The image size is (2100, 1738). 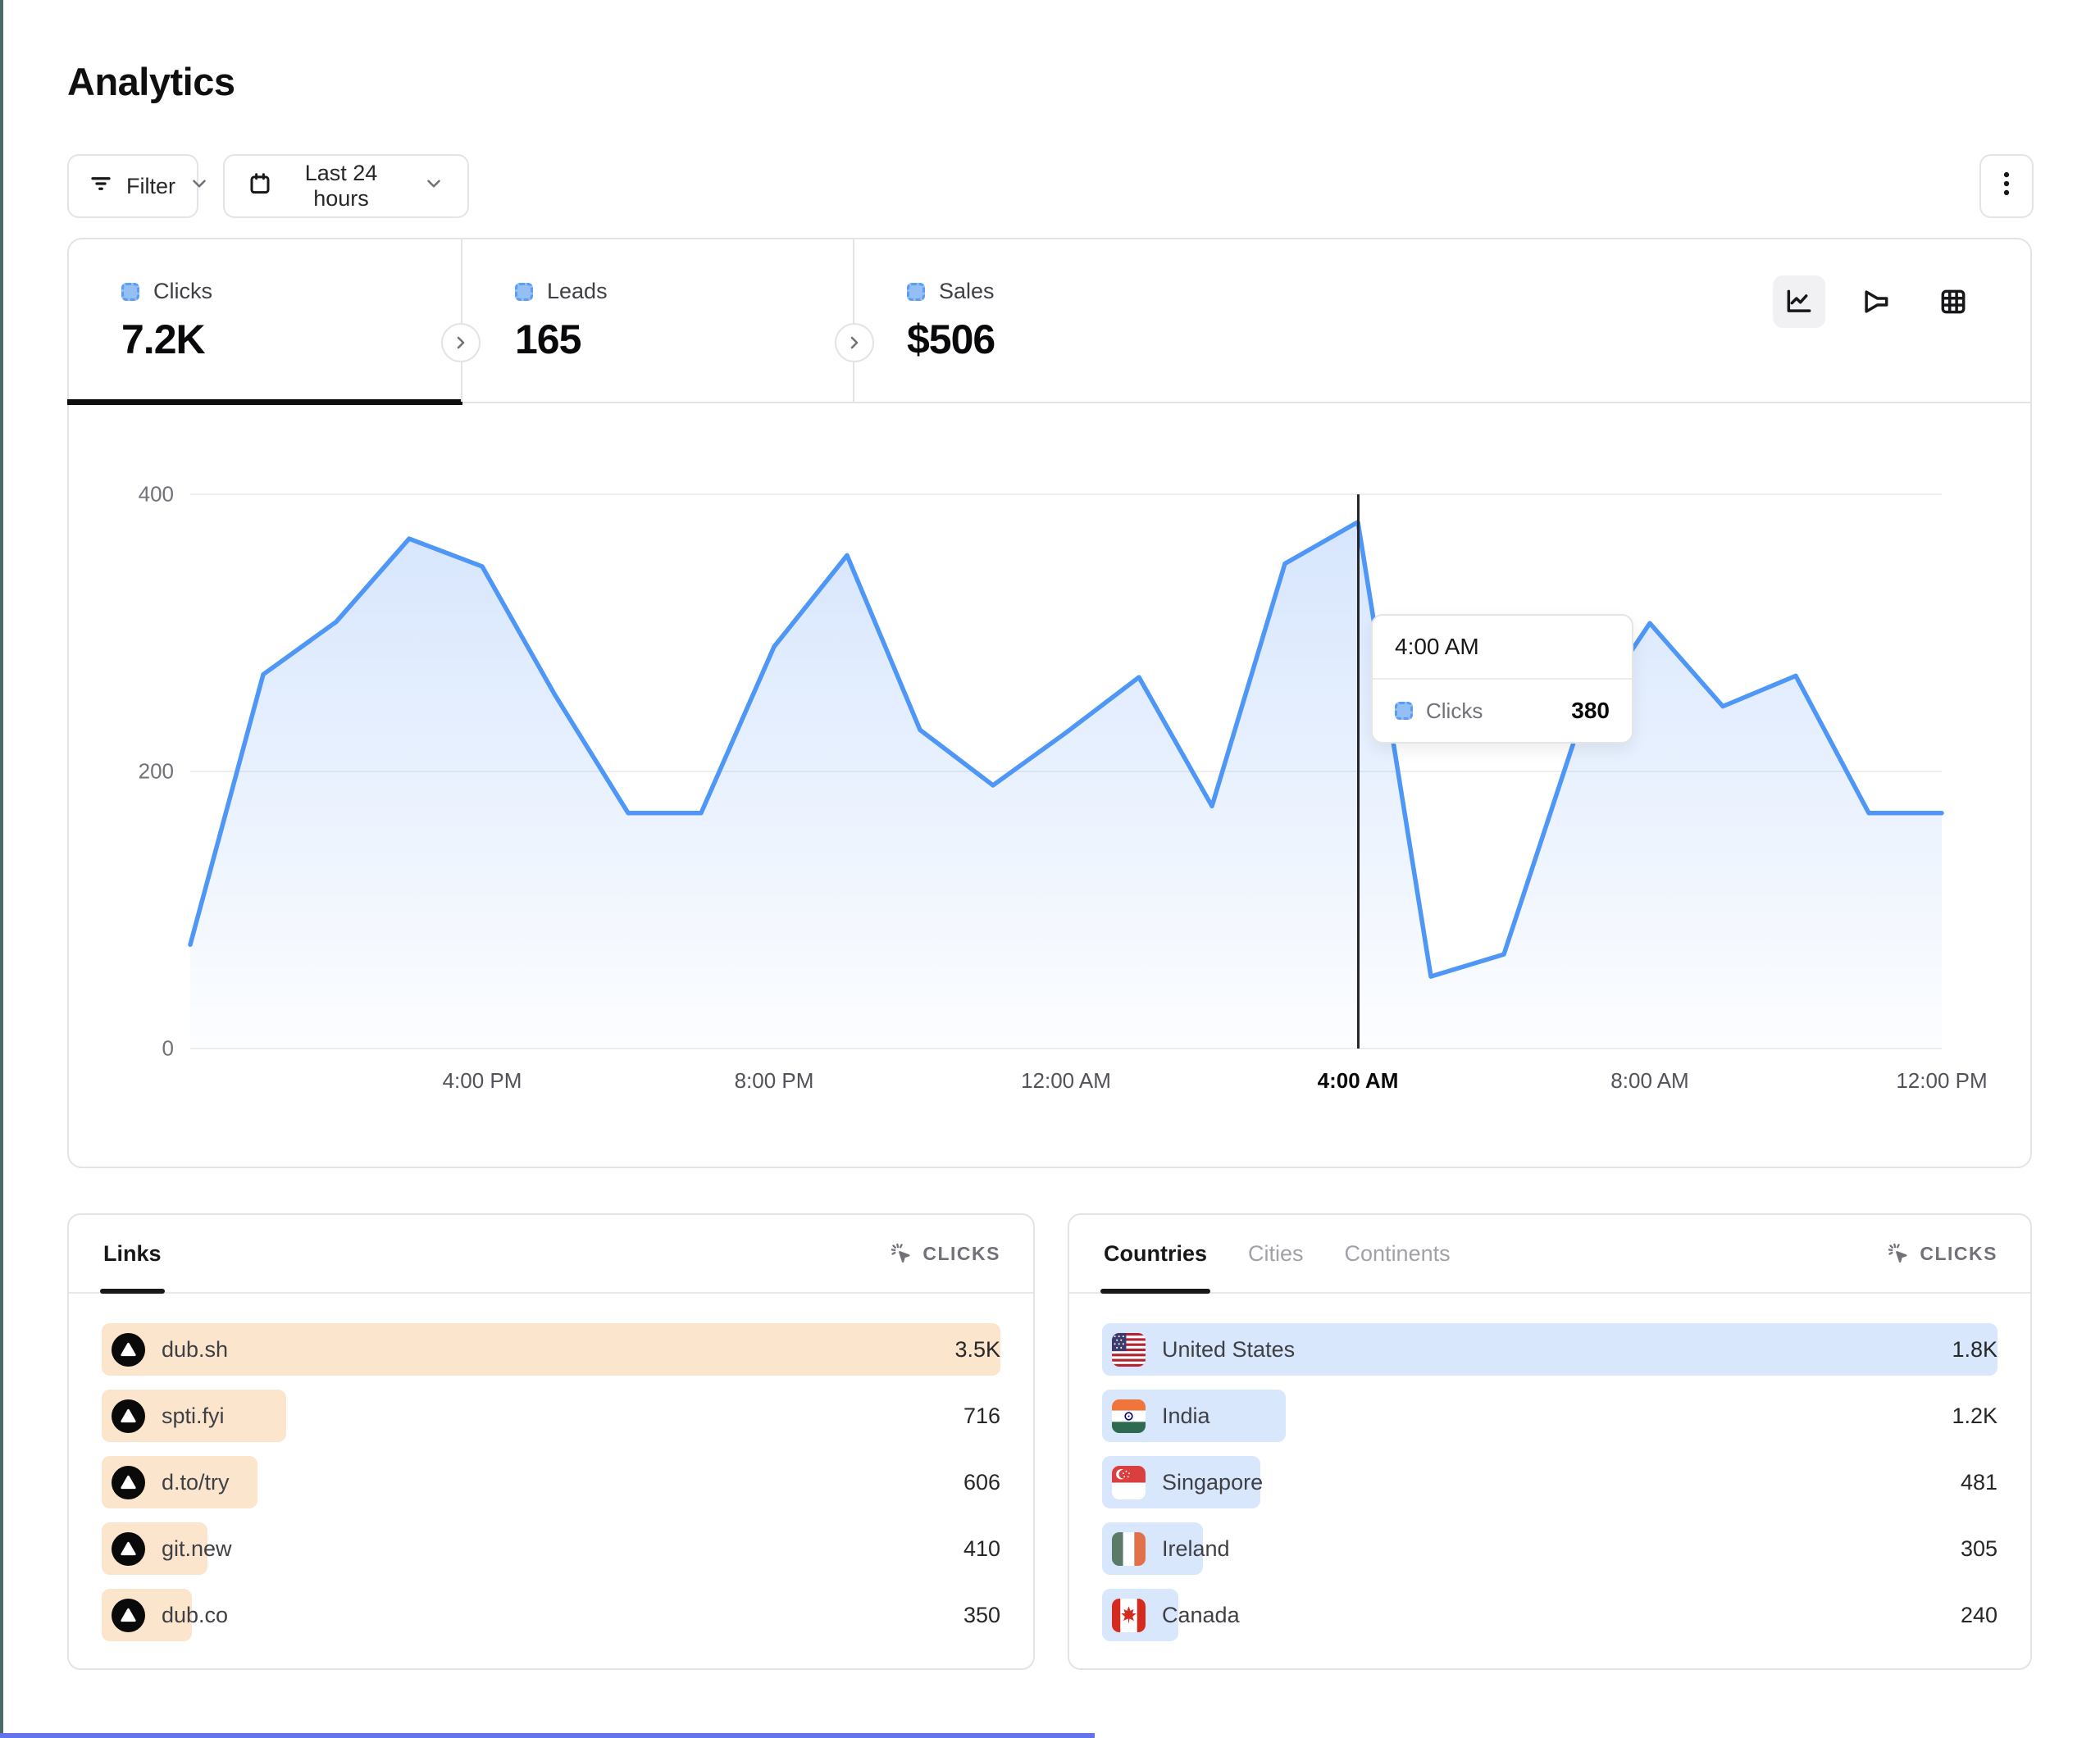 I want to click on funnel-view-button, so click(x=1876, y=301).